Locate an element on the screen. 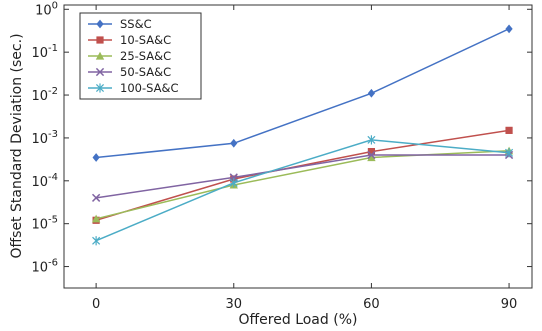 This screenshot has height=331, width=542. y-tick-label: 10⁻⁶ is located at coordinates (44, 267).